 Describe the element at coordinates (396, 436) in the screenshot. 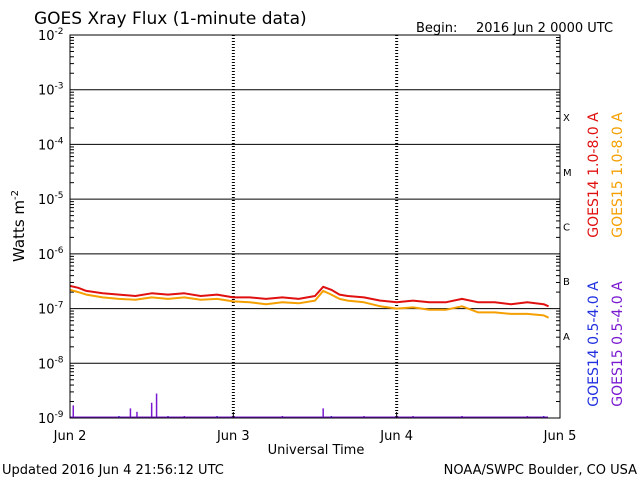

I see `x-tick-label: Jun 4` at that location.